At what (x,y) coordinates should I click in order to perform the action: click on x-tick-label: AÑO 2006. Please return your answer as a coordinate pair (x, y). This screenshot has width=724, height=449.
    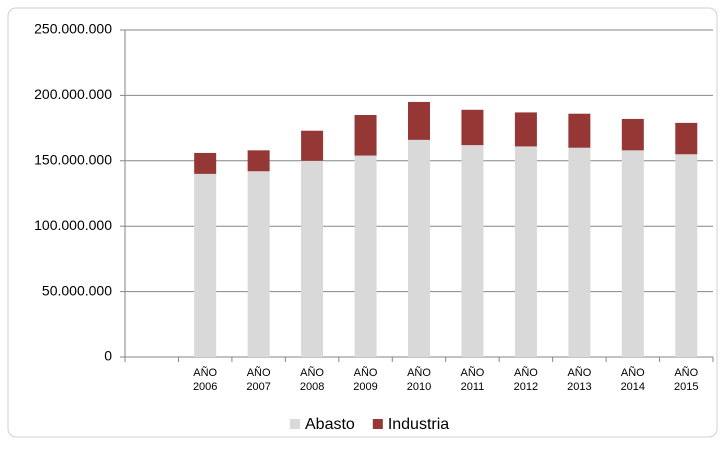
    Looking at the image, I should click on (205, 379).